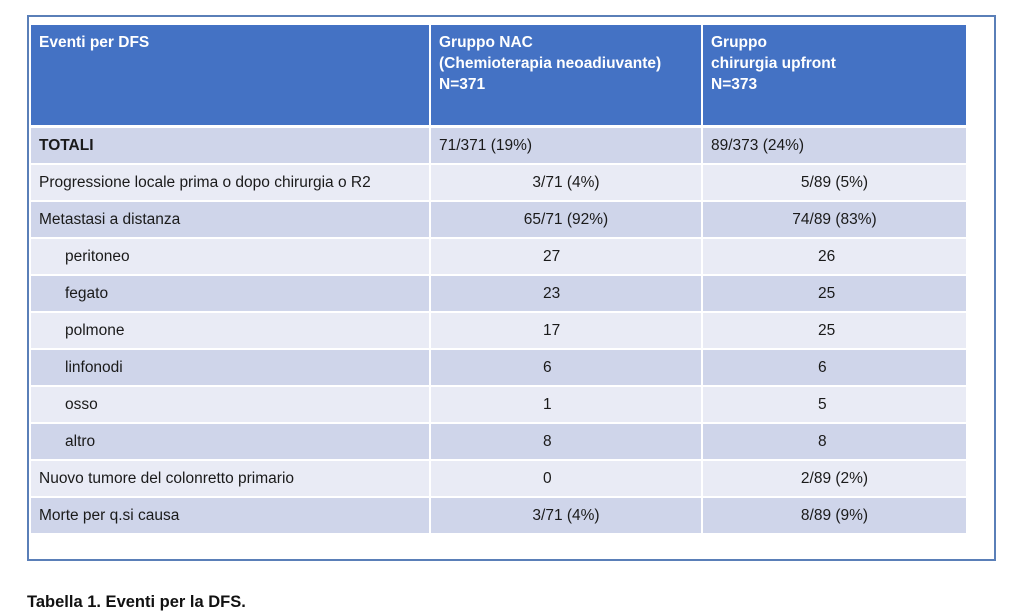 Image resolution: width=1029 pixels, height=616 pixels. I want to click on cell-nac: 8, so click(565, 442).